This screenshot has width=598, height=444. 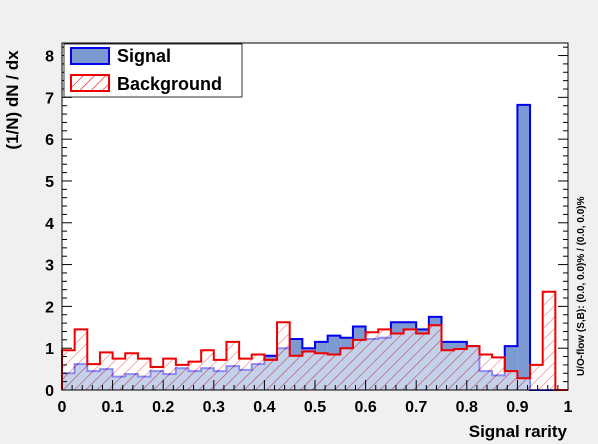 What do you see at coordinates (169, 84) in the screenshot?
I see `legend-background-label: Background` at bounding box center [169, 84].